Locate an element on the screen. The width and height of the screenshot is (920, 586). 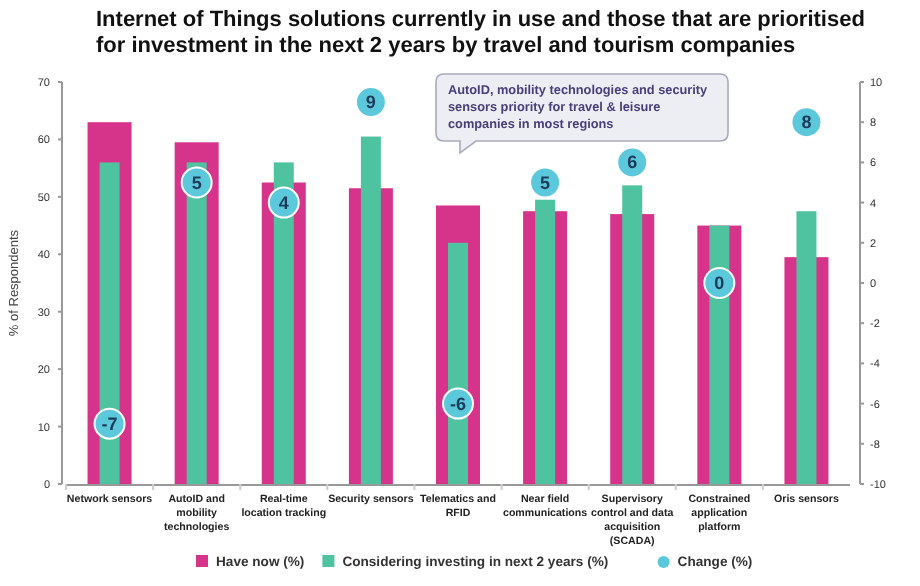
data-label: -6 is located at coordinates (458, 403).